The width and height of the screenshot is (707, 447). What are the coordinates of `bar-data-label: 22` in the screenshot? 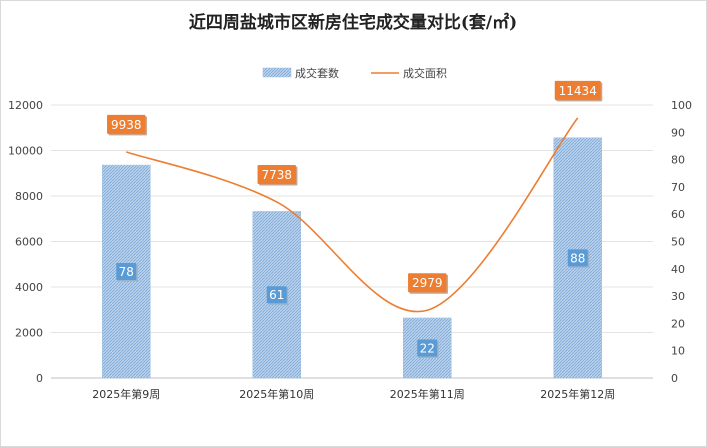 It's located at (428, 348).